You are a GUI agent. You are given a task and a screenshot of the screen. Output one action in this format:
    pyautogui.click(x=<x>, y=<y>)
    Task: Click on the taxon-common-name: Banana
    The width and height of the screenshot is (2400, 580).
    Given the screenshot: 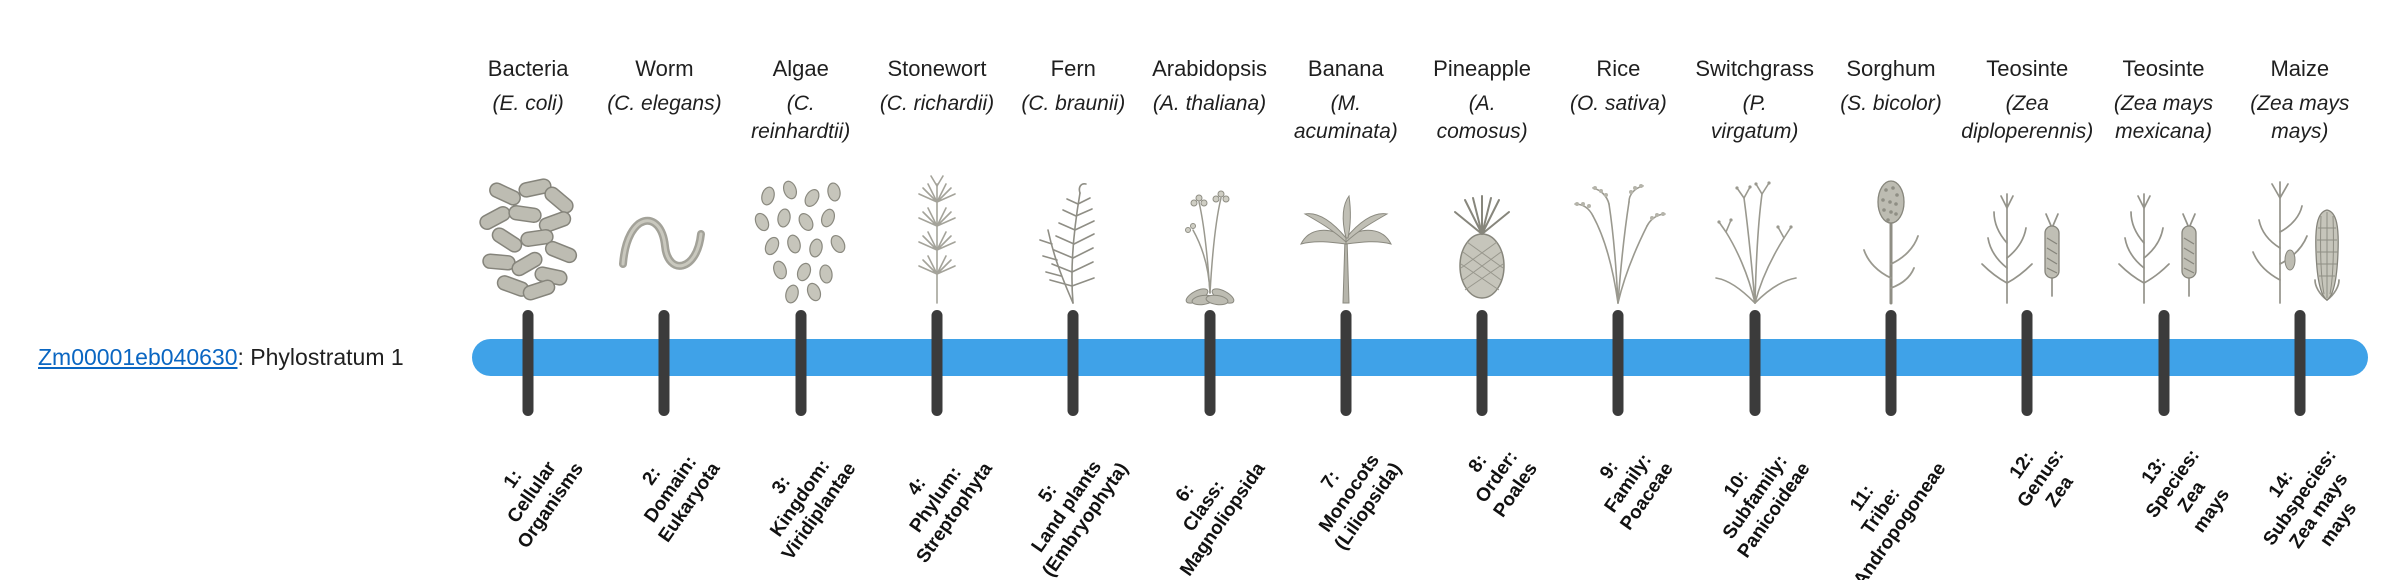 What is the action you would take?
    pyautogui.click(x=1345, y=68)
    